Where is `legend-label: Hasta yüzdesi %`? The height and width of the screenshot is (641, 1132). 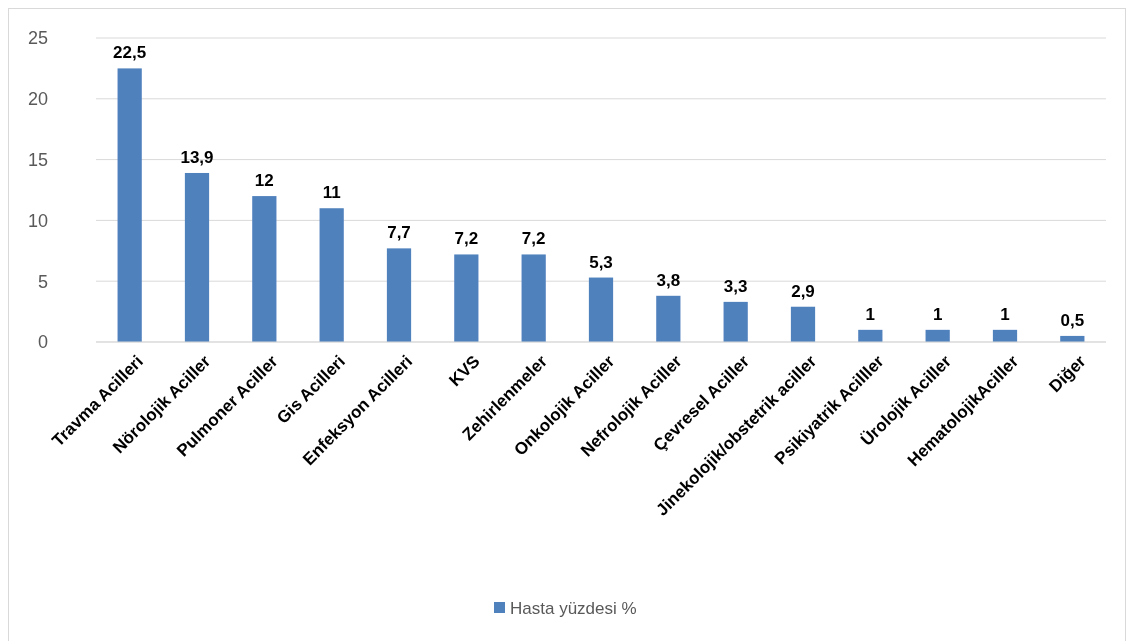
legend-label: Hasta yüzdesi % is located at coordinates (573, 608).